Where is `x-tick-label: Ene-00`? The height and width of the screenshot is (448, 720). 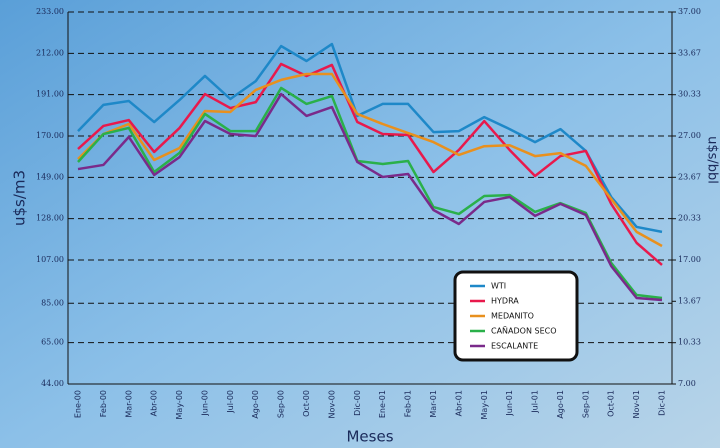 x-tick-label: Ene-00 is located at coordinates (78, 404).